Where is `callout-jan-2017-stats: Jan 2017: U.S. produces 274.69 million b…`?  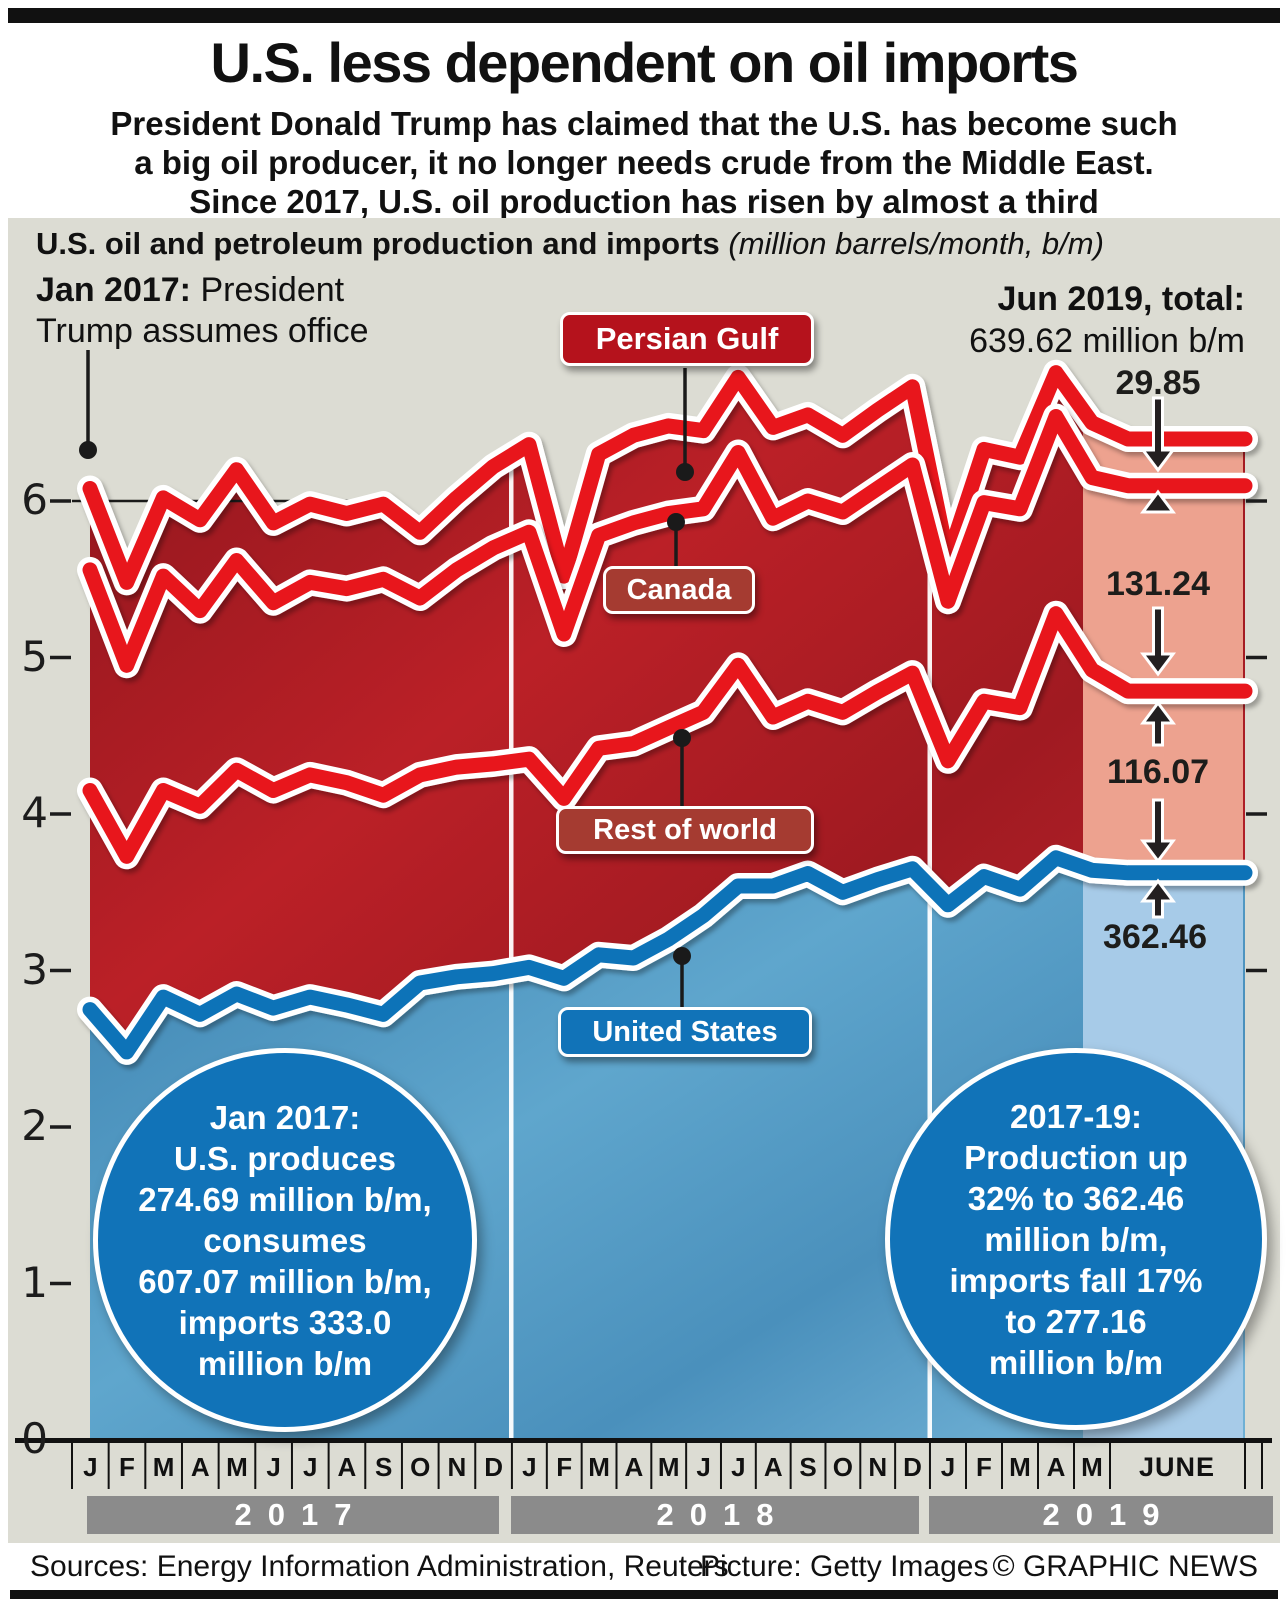
callout-jan-2017-stats: Jan 2017: U.S. produces 274.69 million b… is located at coordinates (285, 1240).